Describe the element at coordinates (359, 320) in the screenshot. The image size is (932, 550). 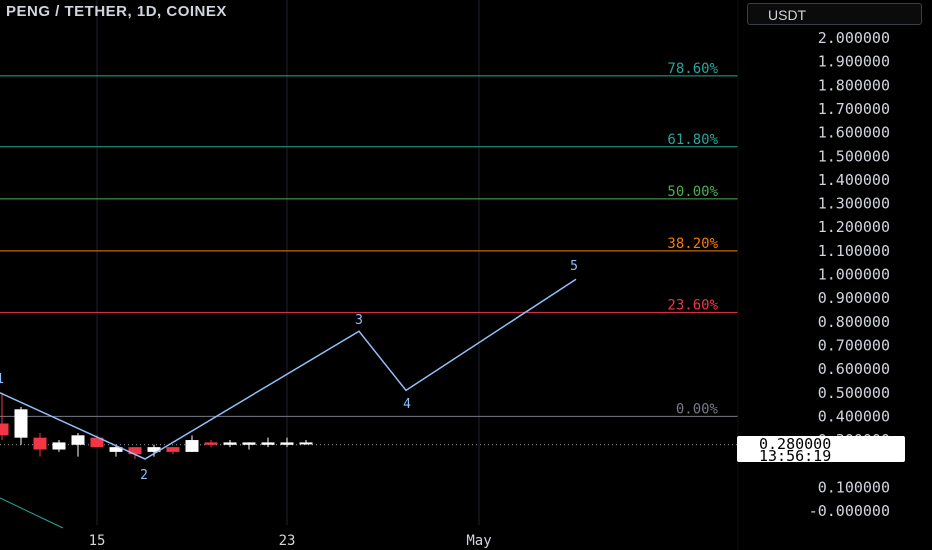
I see `wave-label: 3` at that location.